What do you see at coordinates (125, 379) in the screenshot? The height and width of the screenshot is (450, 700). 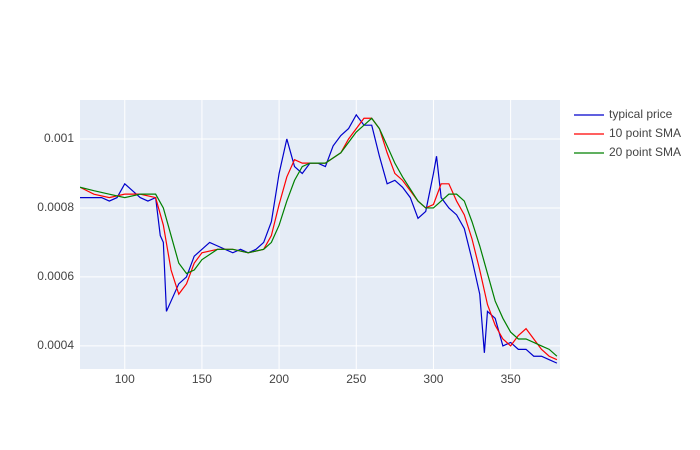 I see `x-tick-label: 100` at bounding box center [125, 379].